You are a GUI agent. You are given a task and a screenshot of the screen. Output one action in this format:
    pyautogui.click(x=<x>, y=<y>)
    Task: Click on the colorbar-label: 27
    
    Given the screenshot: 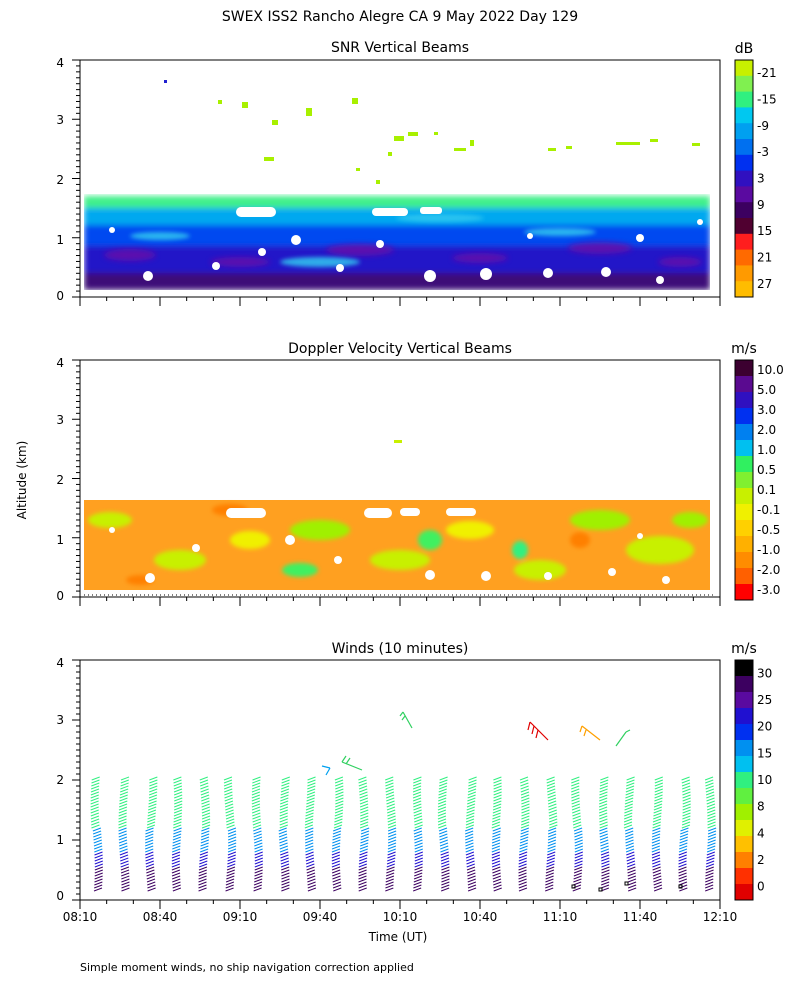 What is the action you would take?
    pyautogui.click(x=764, y=284)
    